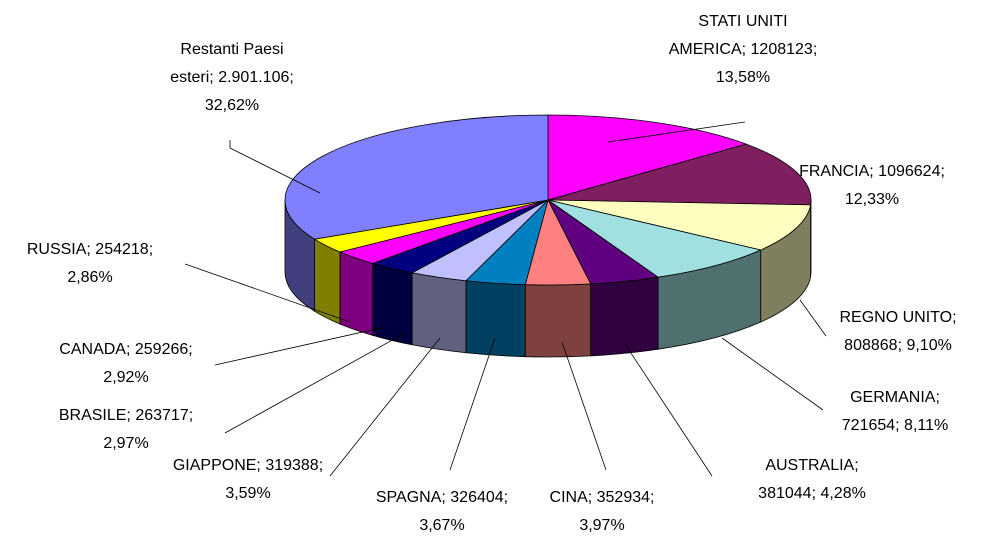  What do you see at coordinates (442, 497) in the screenshot?
I see `data-label: SPAGNA; 326404;` at bounding box center [442, 497].